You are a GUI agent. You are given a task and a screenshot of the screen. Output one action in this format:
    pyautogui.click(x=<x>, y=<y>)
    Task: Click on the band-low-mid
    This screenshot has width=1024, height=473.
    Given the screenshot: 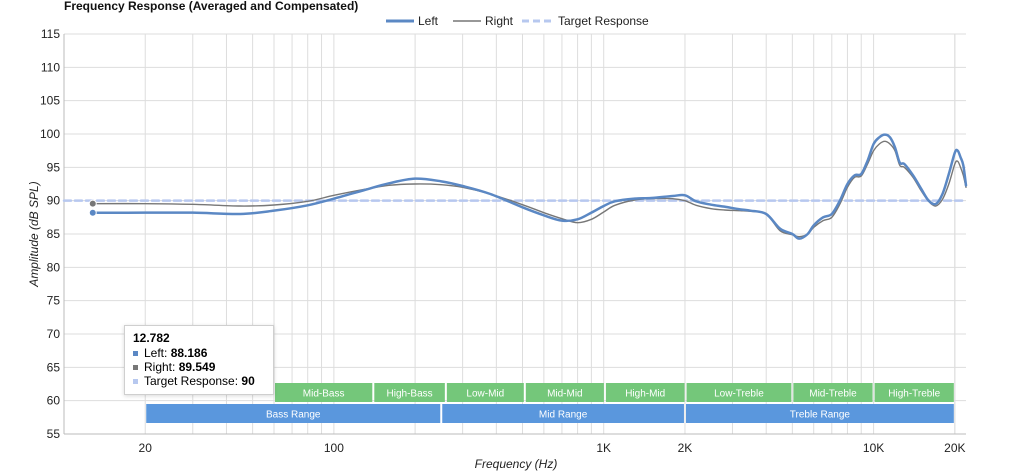 What is the action you would take?
    pyautogui.click(x=485, y=392)
    